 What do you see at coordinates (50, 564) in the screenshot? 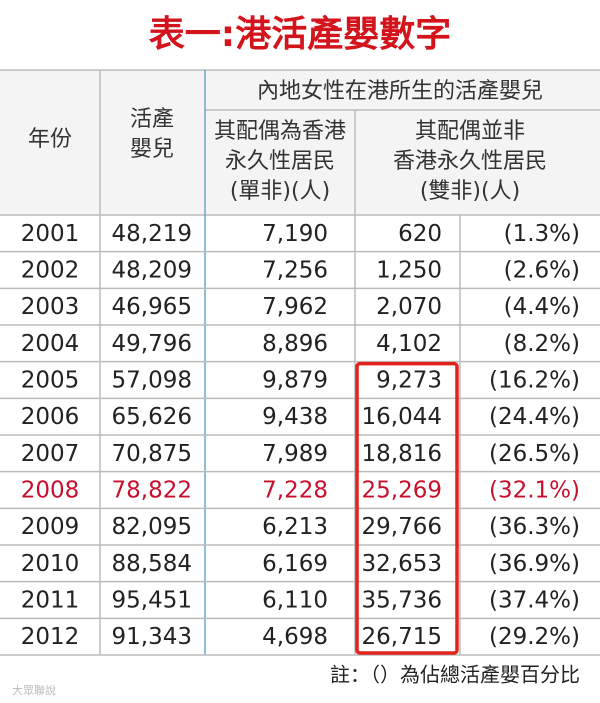
I see `cell-year: 2010` at bounding box center [50, 564].